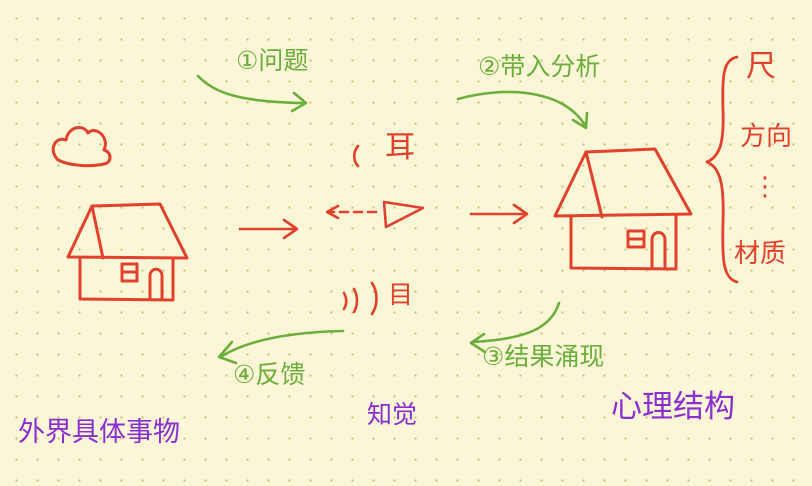 Image resolution: width=812 pixels, height=486 pixels. Describe the element at coordinates (332, 212) in the screenshot. I see `dashed-arrow-head` at that location.